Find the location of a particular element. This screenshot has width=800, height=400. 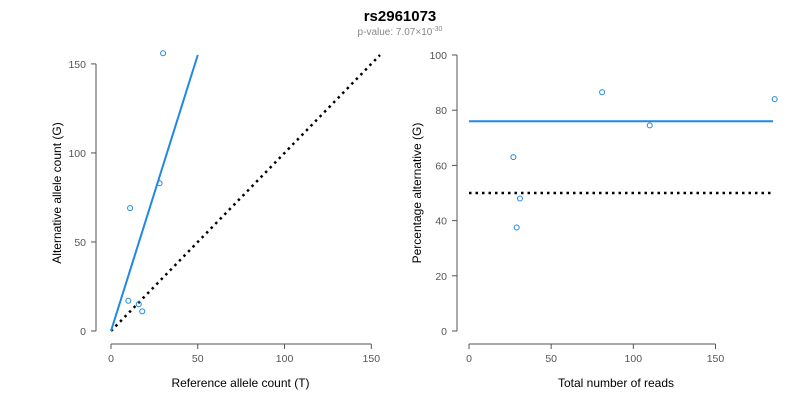

y-tick-label: 150 is located at coordinates (77, 65).